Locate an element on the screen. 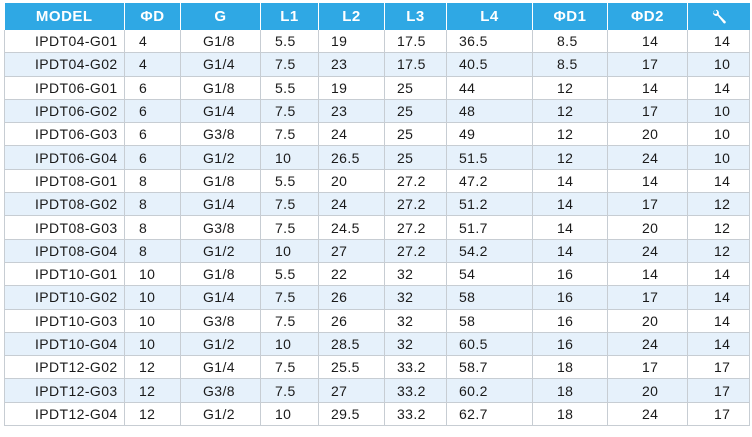  table-row: IPDT10-G02 10 G1/4 7.5 26 32 58 16 17 14 is located at coordinates (377, 297).